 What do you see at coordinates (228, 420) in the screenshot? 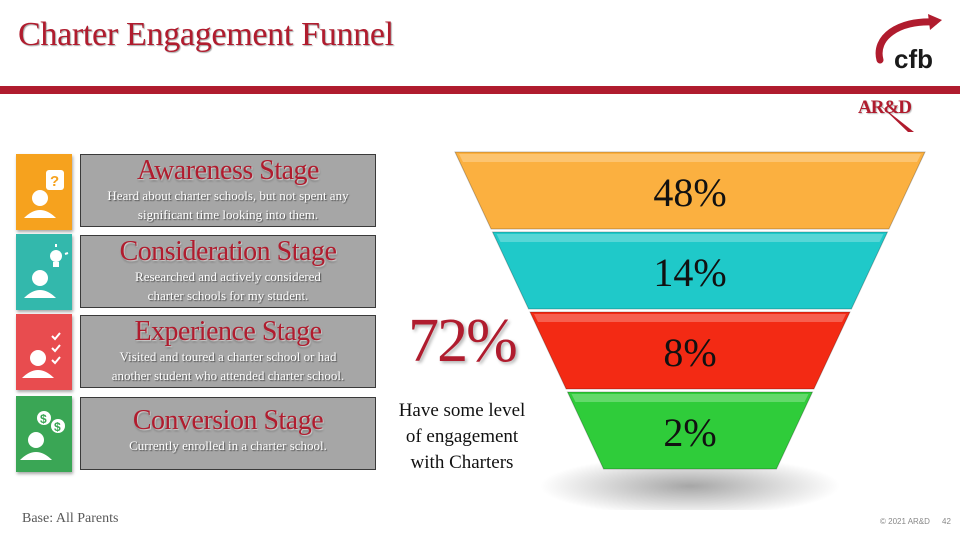
I see `stage-name: Conversion Stage` at bounding box center [228, 420].